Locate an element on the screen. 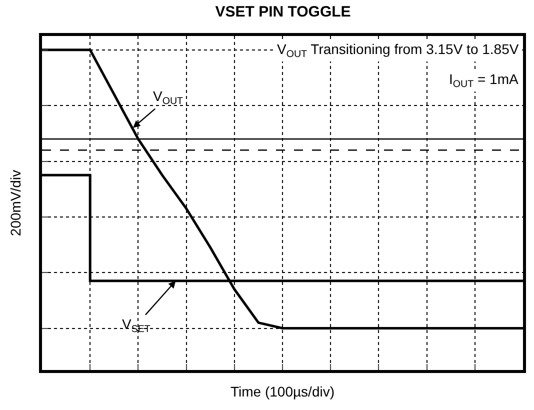 Image resolution: width=534 pixels, height=410 pixels. annotation: V$_{OUT}$ is located at coordinates (168, 97).